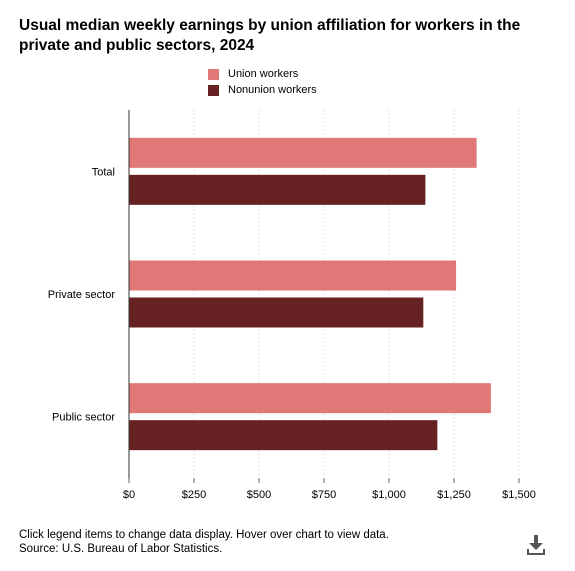 The width and height of the screenshot is (575, 571). Describe the element at coordinates (129, 495) in the screenshot. I see `x-tick-label: $0` at that location.